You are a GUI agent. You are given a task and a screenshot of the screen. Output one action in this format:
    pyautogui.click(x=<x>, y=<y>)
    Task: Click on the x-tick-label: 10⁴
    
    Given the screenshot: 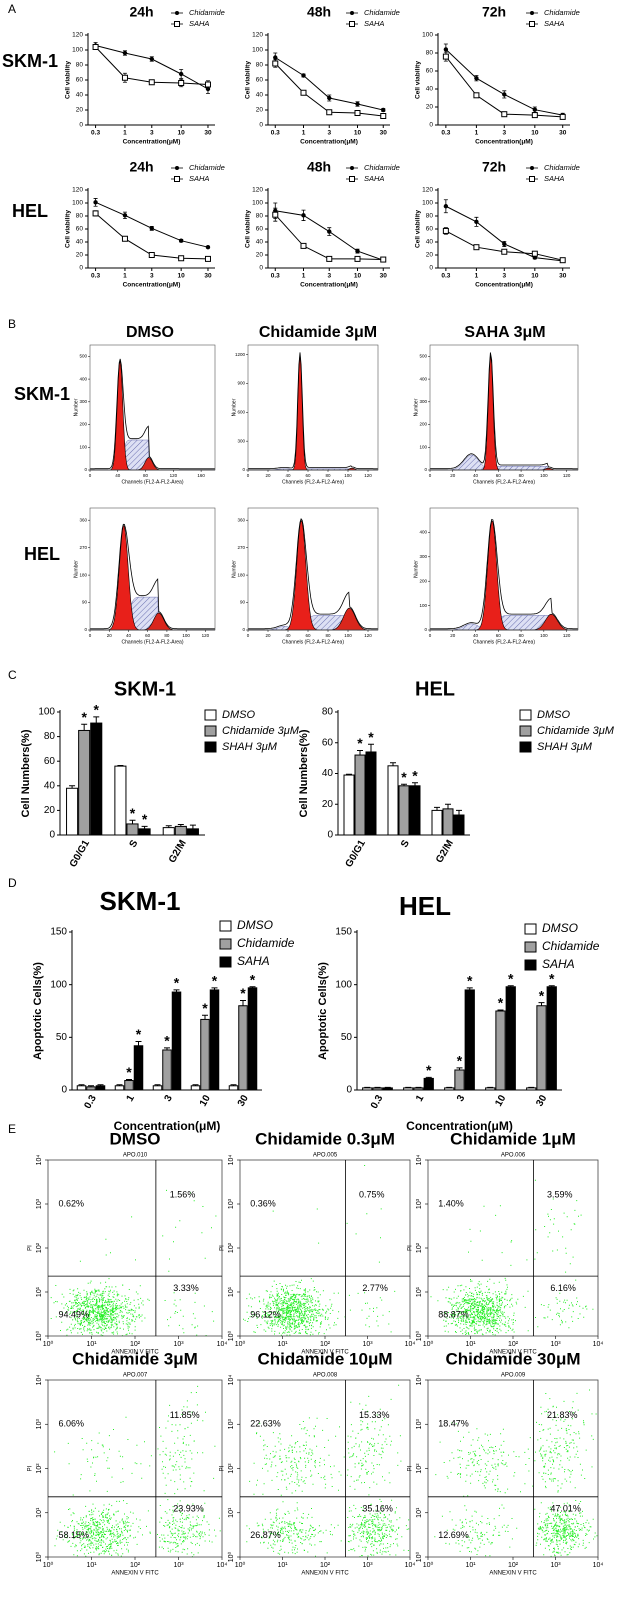 What is the action you would take?
    pyautogui.click(x=222, y=1565)
    